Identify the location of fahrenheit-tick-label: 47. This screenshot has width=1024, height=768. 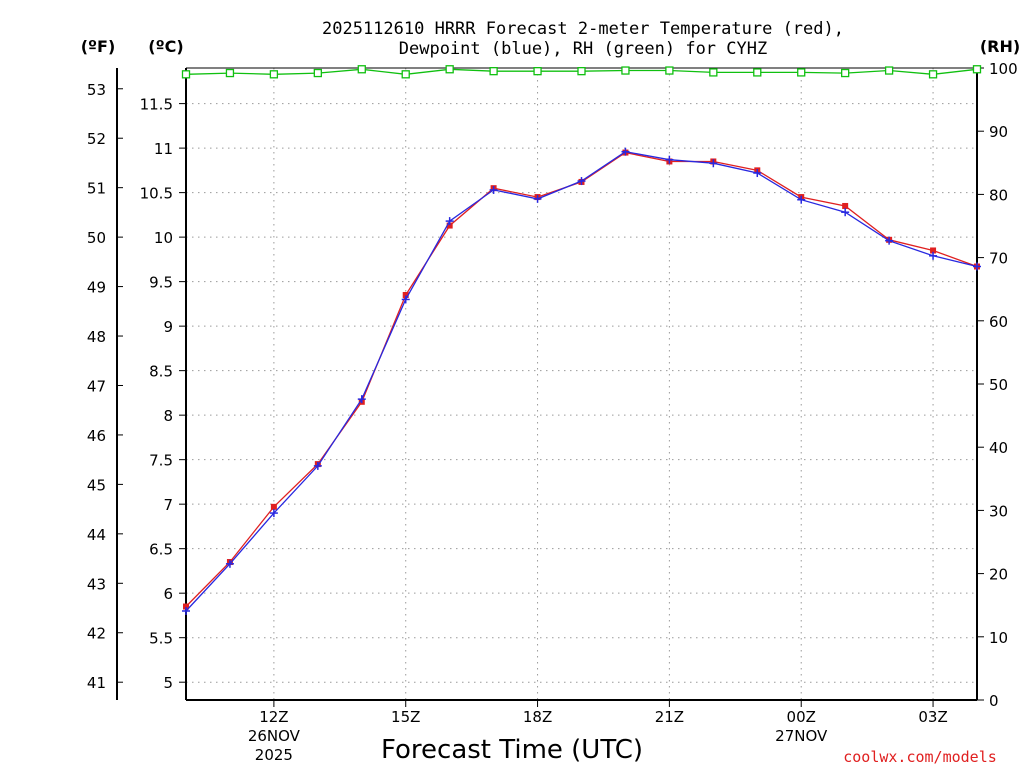
(96, 386).